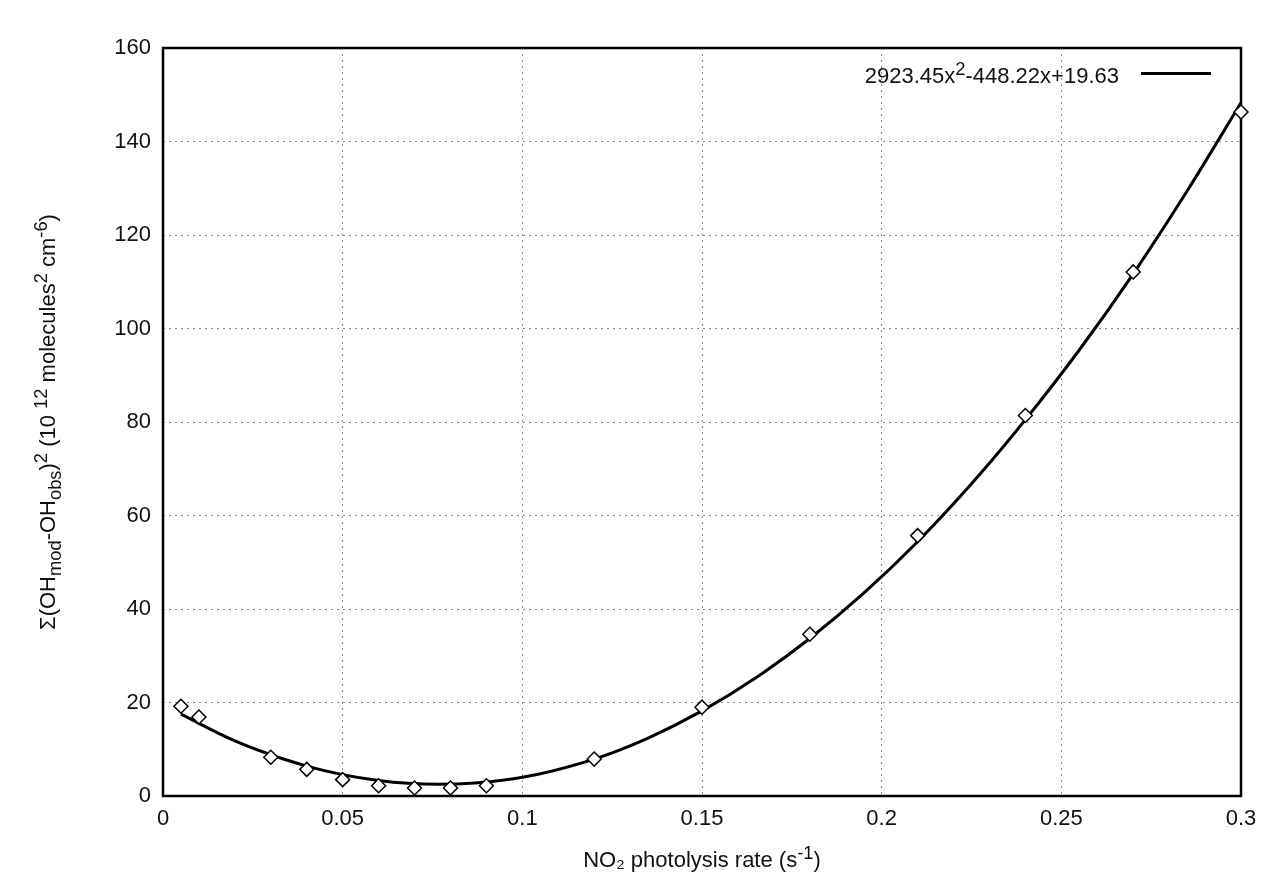 The width and height of the screenshot is (1268, 892). What do you see at coordinates (522, 818) in the screenshot?
I see `x-tick-label: 0.1` at bounding box center [522, 818].